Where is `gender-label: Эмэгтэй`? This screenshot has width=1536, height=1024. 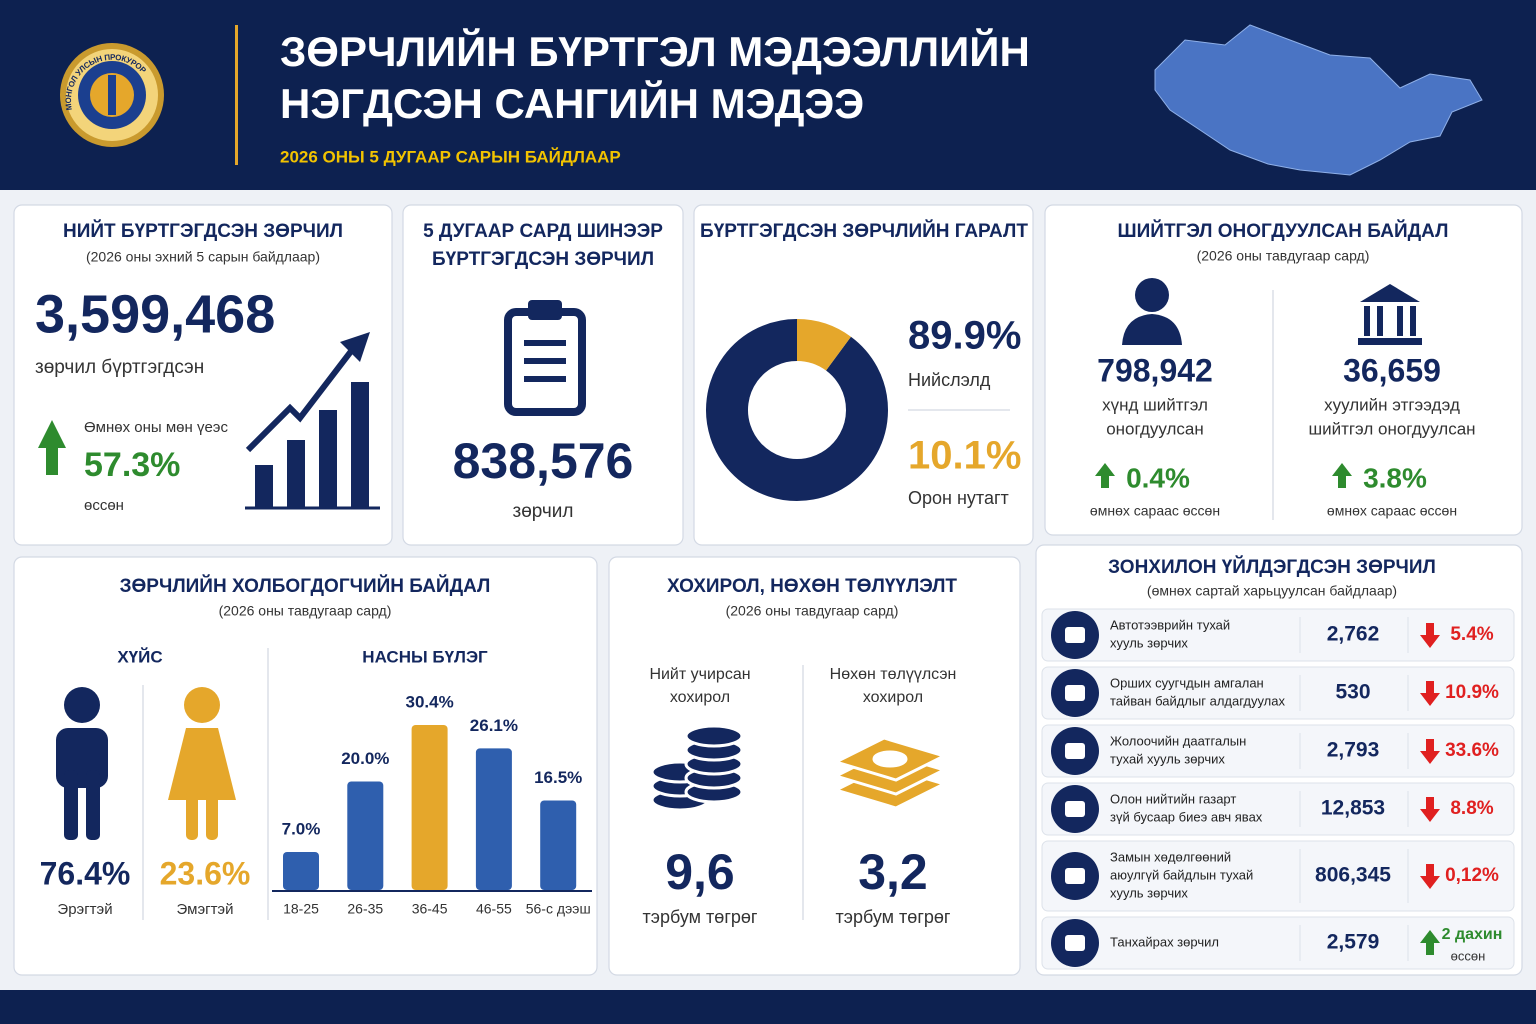 gender-label: Эмэгтэй is located at coordinates (205, 909).